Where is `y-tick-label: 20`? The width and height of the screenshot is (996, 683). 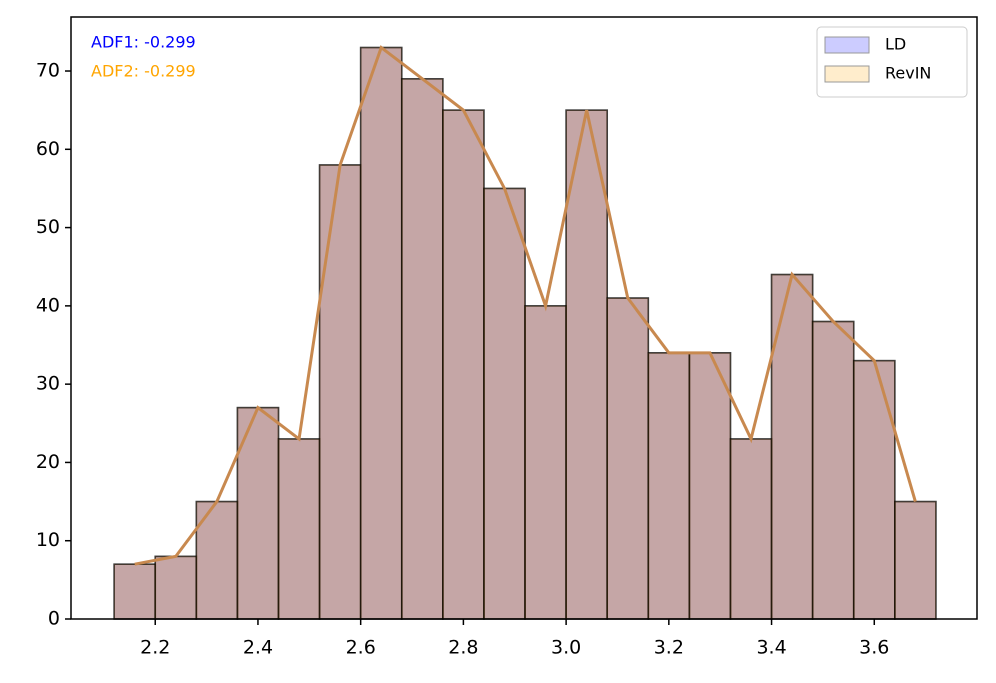
y-tick-label: 20 is located at coordinates (48, 462).